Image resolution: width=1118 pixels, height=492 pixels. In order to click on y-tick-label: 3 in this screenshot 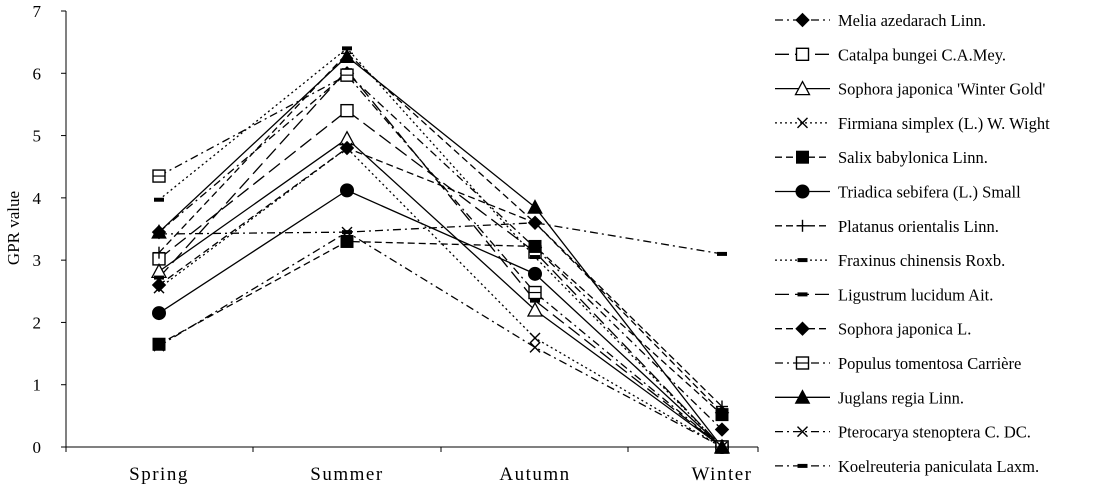, I will do `click(37, 260)`.